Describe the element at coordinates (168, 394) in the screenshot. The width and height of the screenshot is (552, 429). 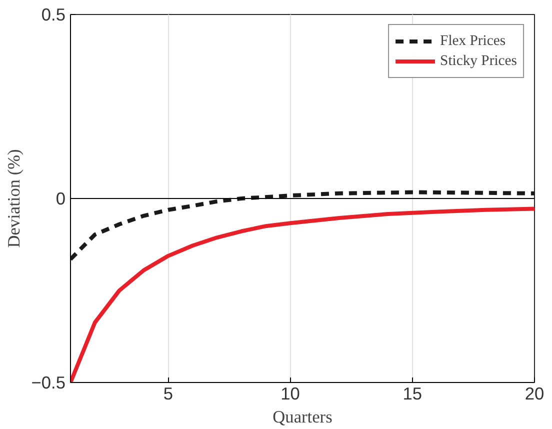
I see `x-tick-label: 5` at that location.